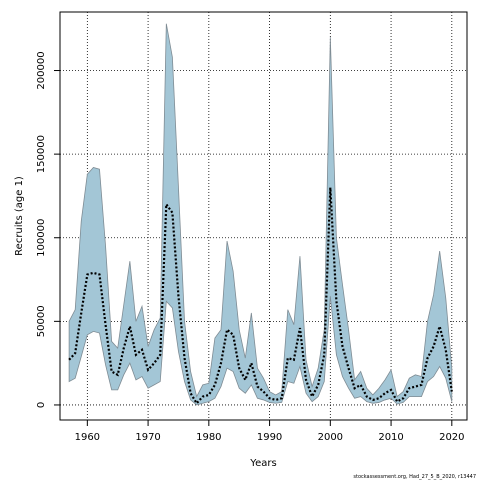 The image size is (480, 480). What do you see at coordinates (41, 405) in the screenshot?
I see `y-tick-label-0: 0` at bounding box center [41, 405].